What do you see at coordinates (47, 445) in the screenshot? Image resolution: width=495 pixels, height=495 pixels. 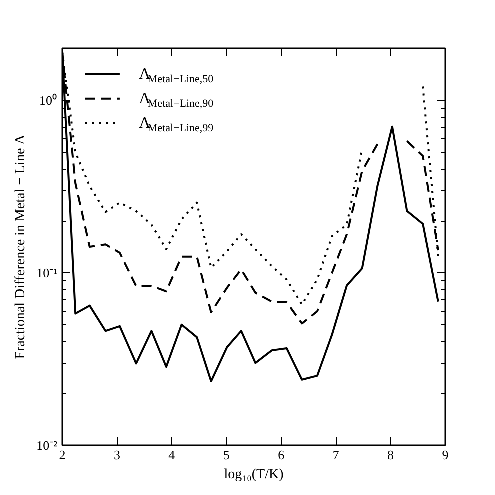 I see `y-tick-label: 10⁻²` at bounding box center [47, 445].